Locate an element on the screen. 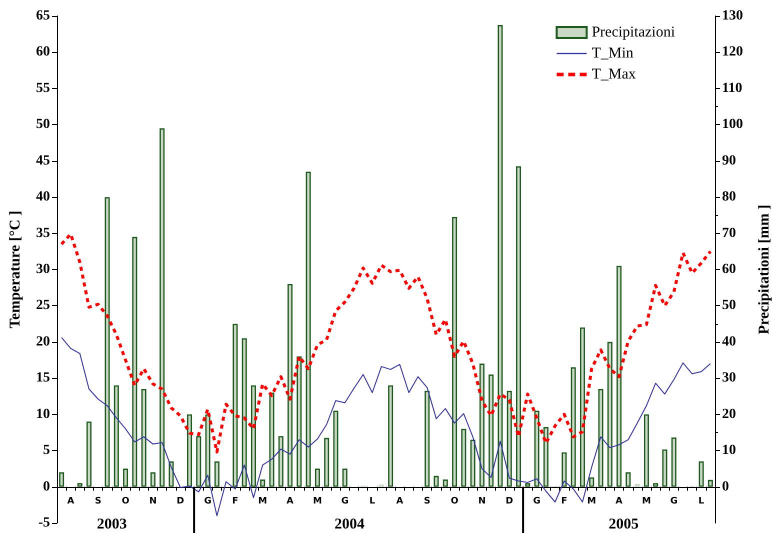 Image resolution: width=780 pixels, height=533 pixels. y-tick-label: 40 is located at coordinates (43, 197).